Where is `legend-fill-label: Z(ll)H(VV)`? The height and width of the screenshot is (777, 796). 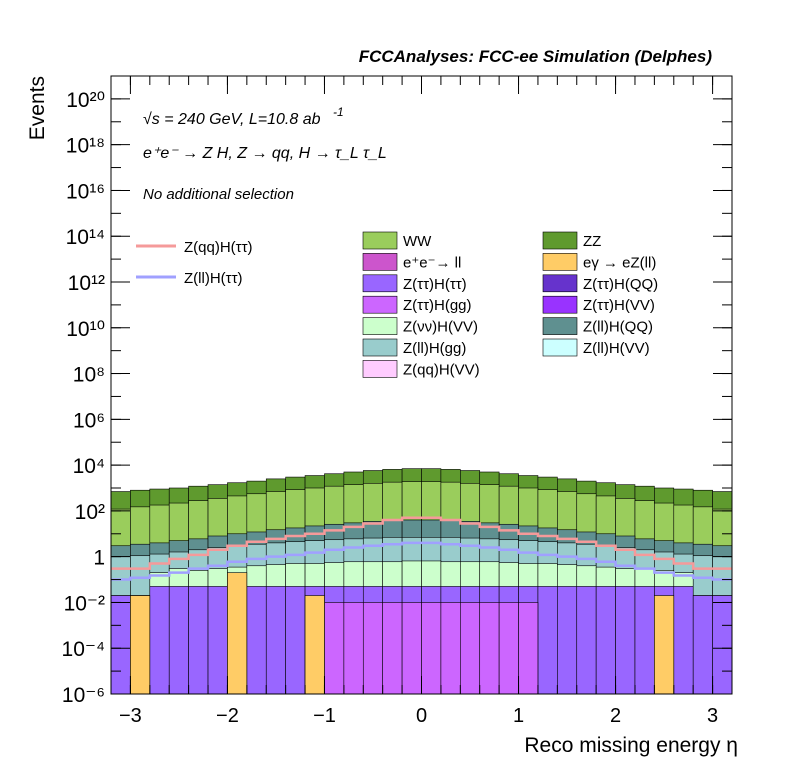 legend-fill-label: Z(ll)H(VV) is located at coordinates (616, 348).